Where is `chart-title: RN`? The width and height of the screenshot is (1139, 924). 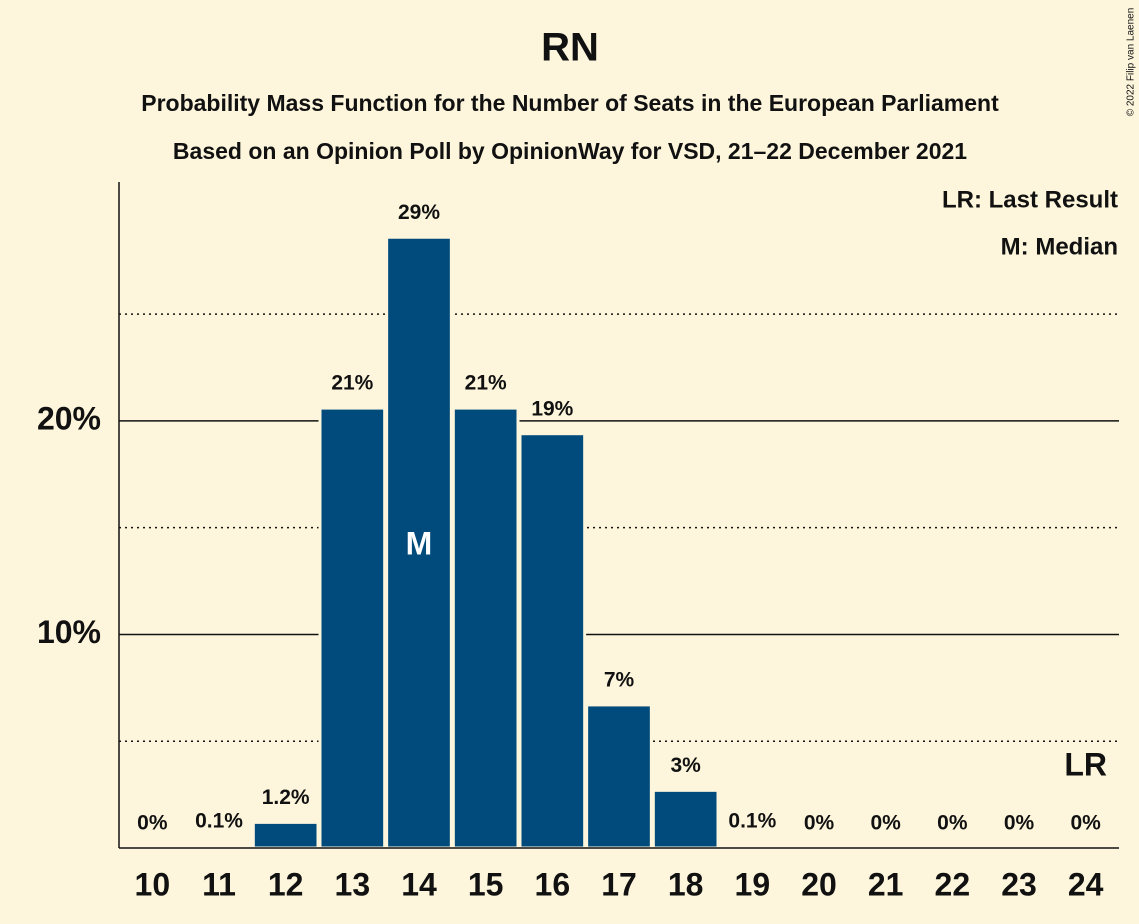 chart-title: RN is located at coordinates (570, 48).